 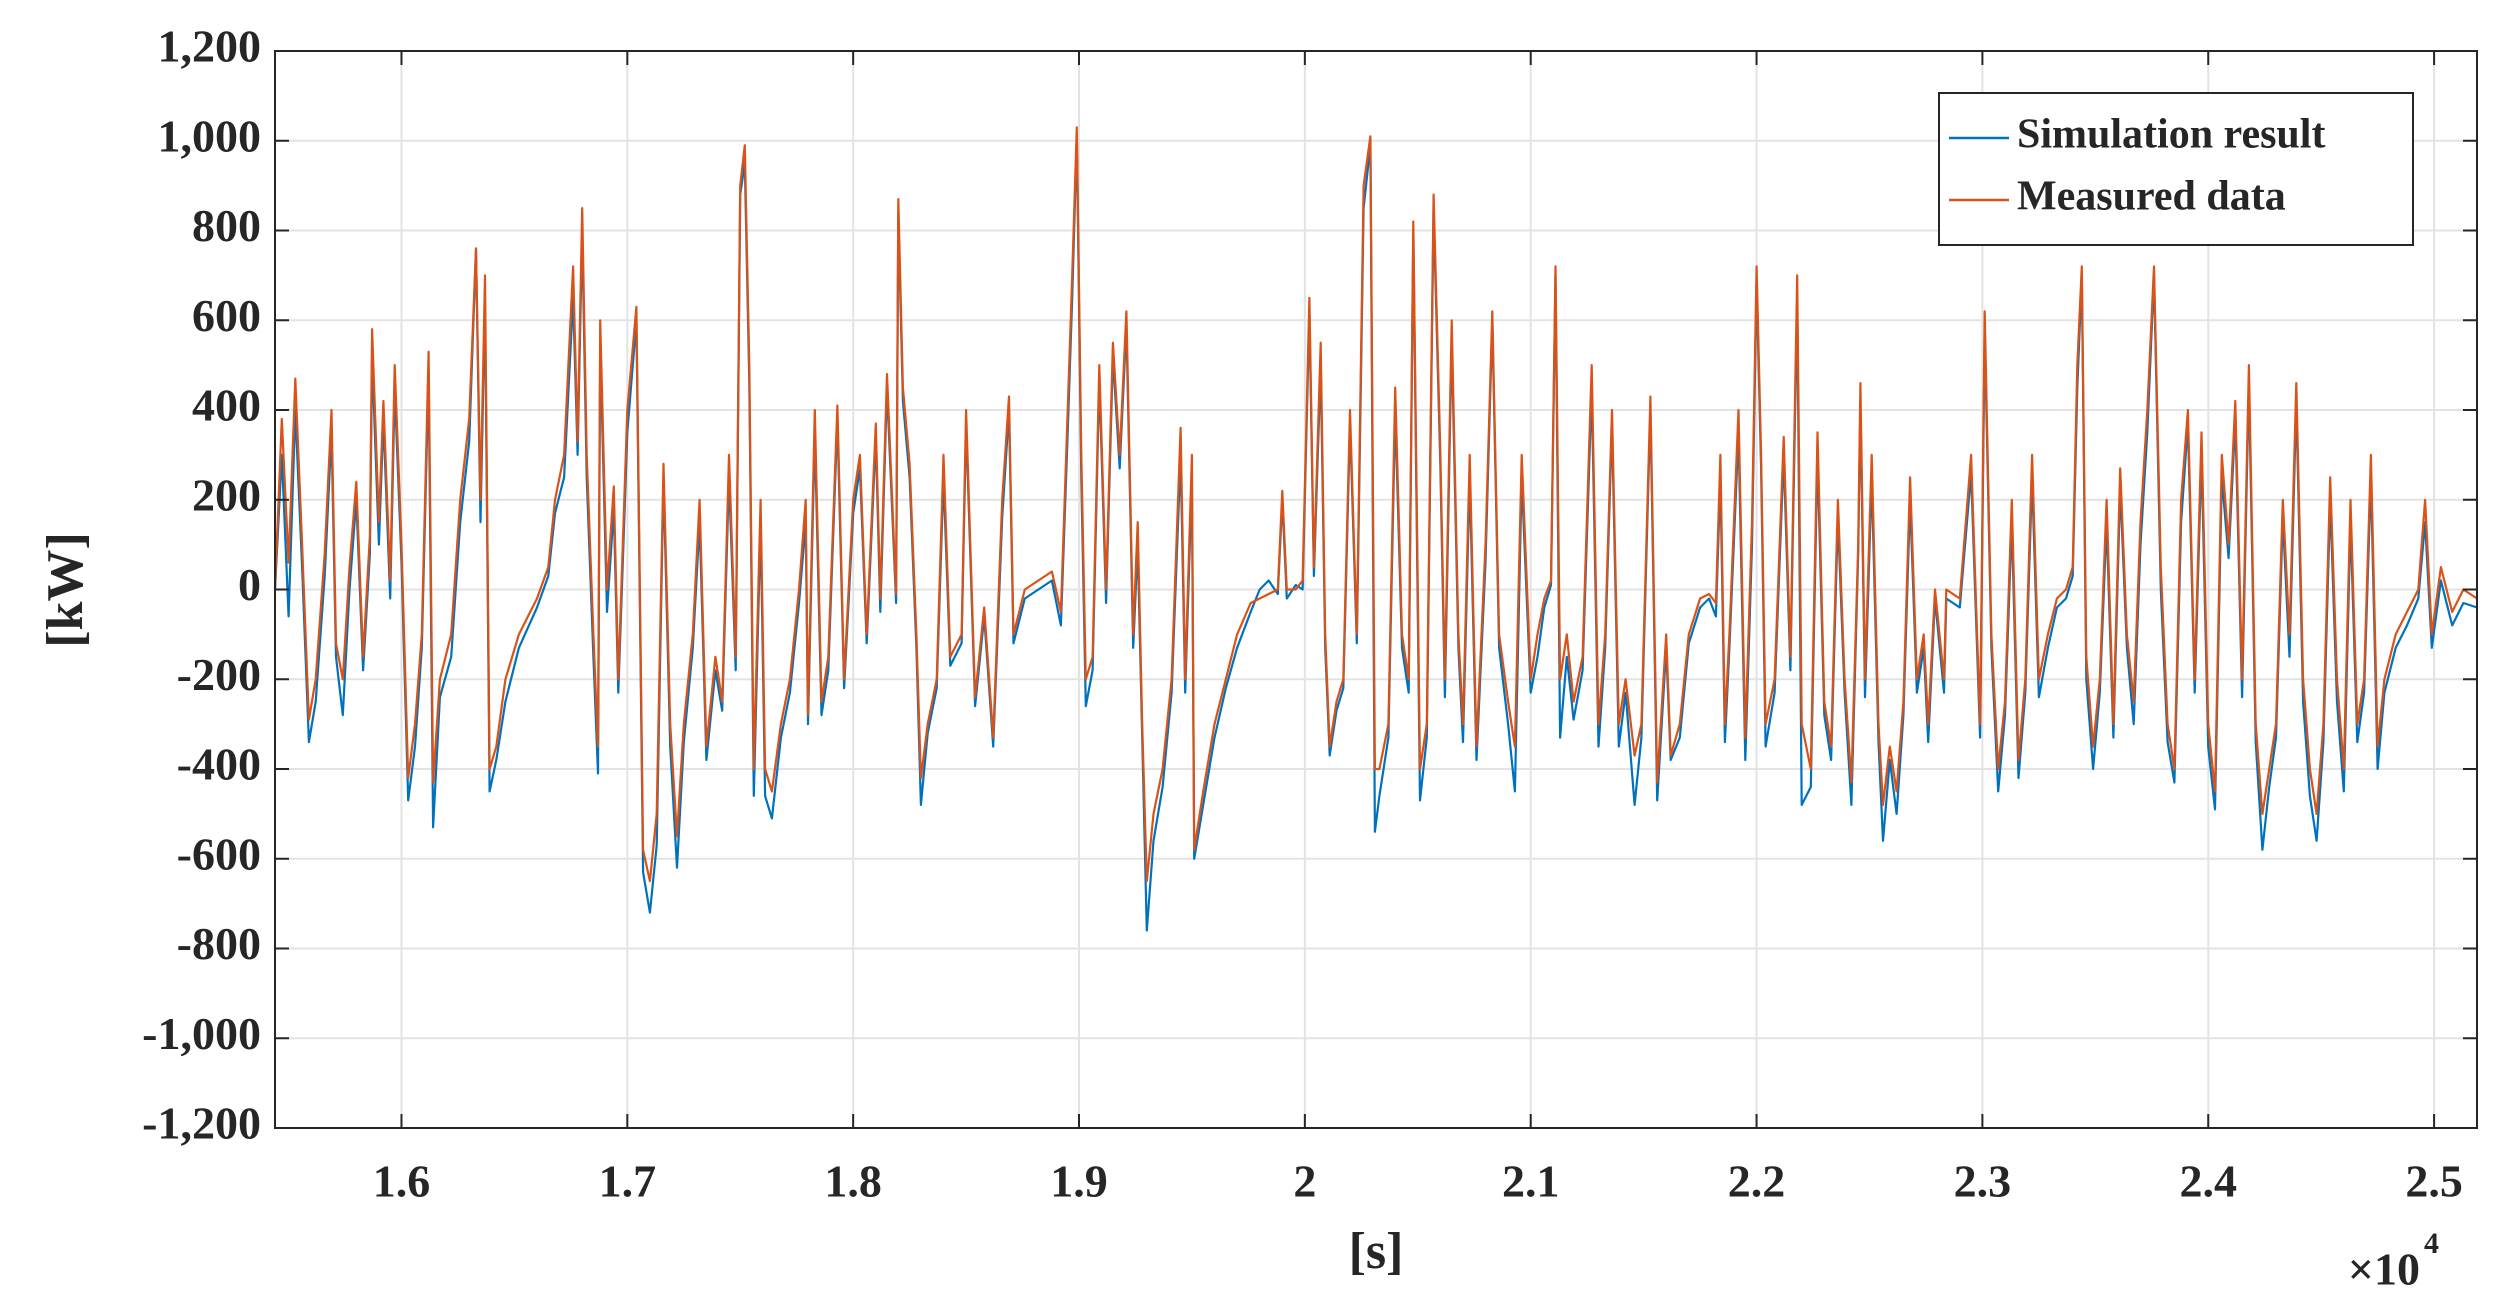 What do you see at coordinates (402, 1181) in the screenshot?
I see `x-tick-label: 1.6` at bounding box center [402, 1181].